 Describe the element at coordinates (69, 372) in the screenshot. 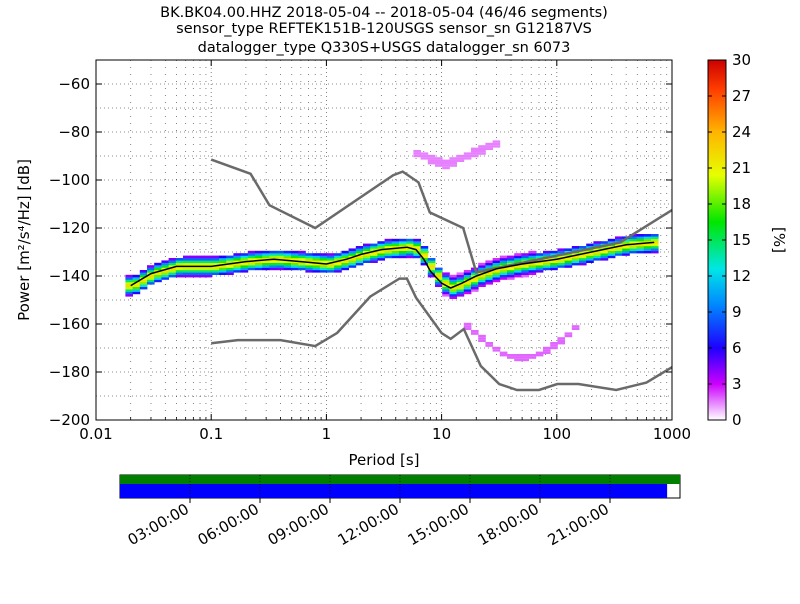

I see `y-tick-label: −180` at that location.